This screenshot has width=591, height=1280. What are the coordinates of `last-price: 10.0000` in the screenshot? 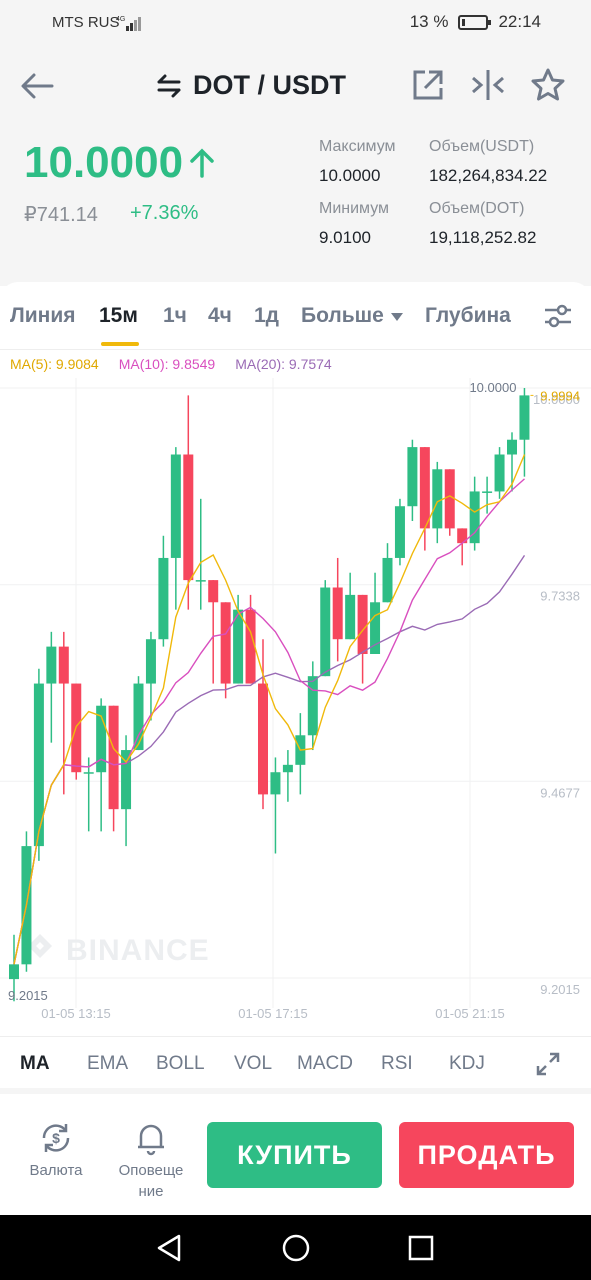 It's located at (119, 163).